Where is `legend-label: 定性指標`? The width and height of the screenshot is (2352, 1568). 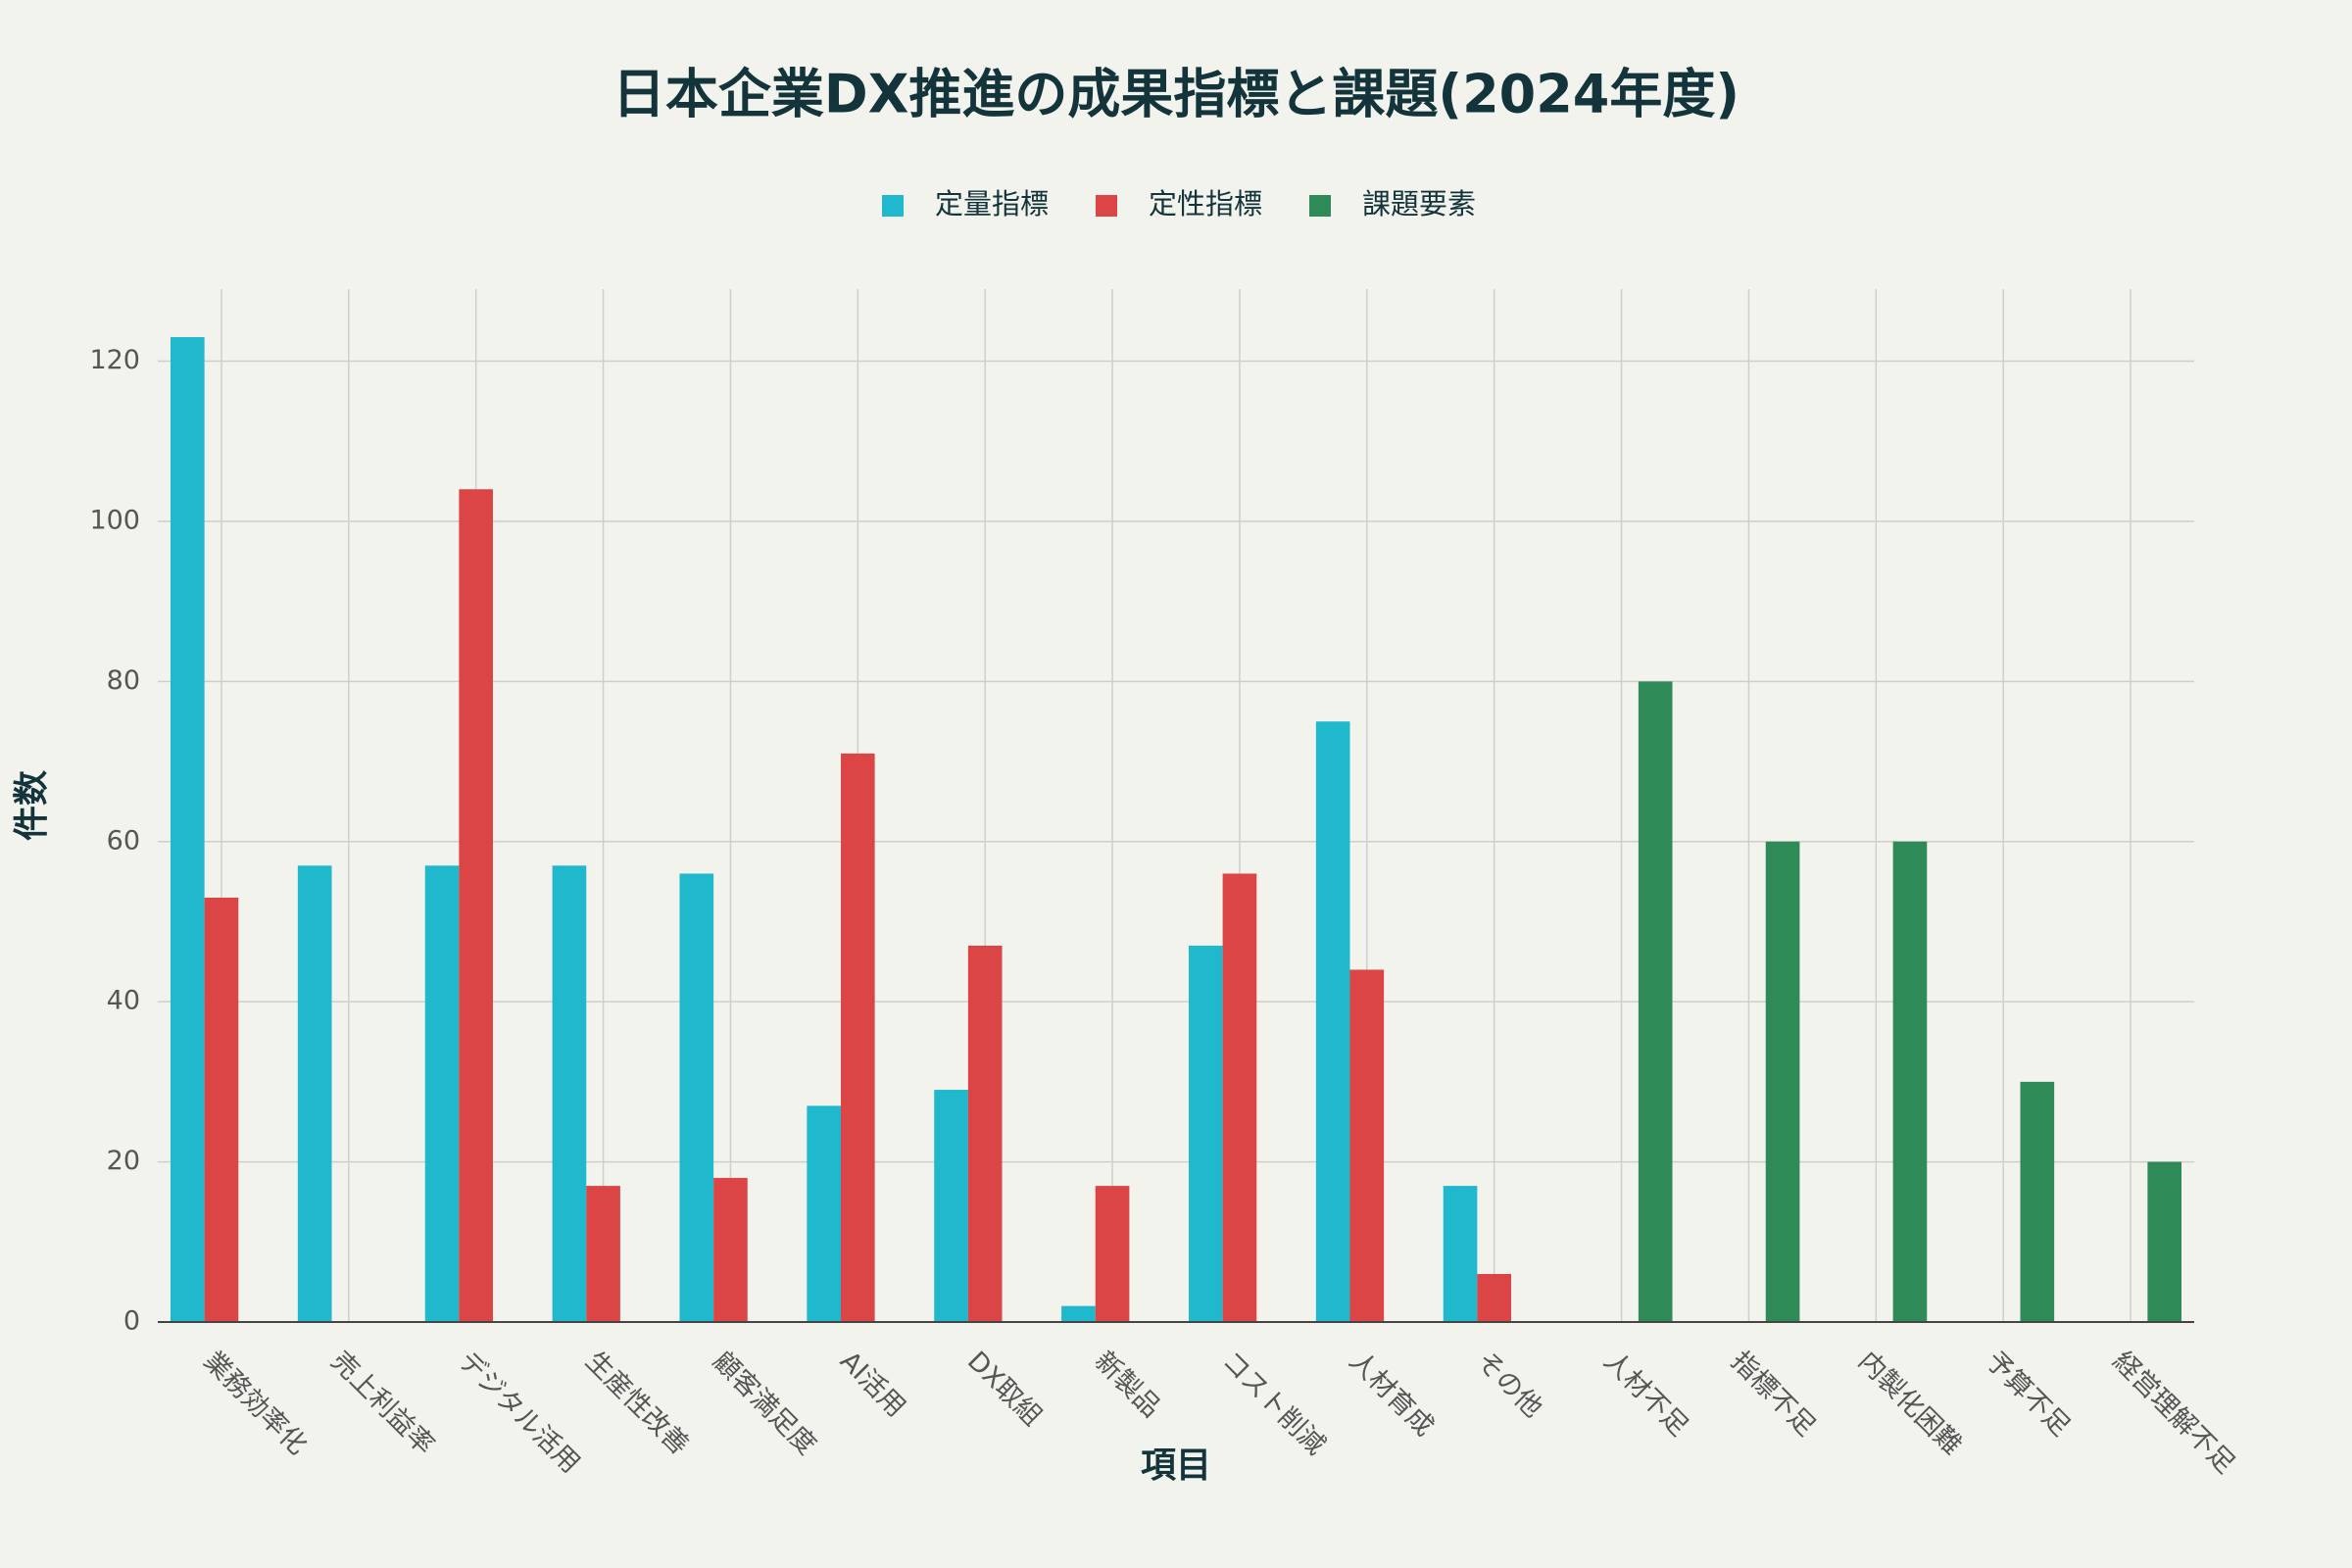
legend-label: 定性指標 is located at coordinates (1205, 203).